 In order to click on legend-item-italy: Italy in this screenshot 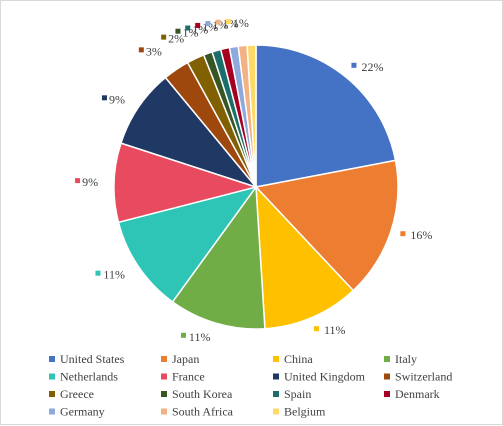, I will do `click(400, 359)`.